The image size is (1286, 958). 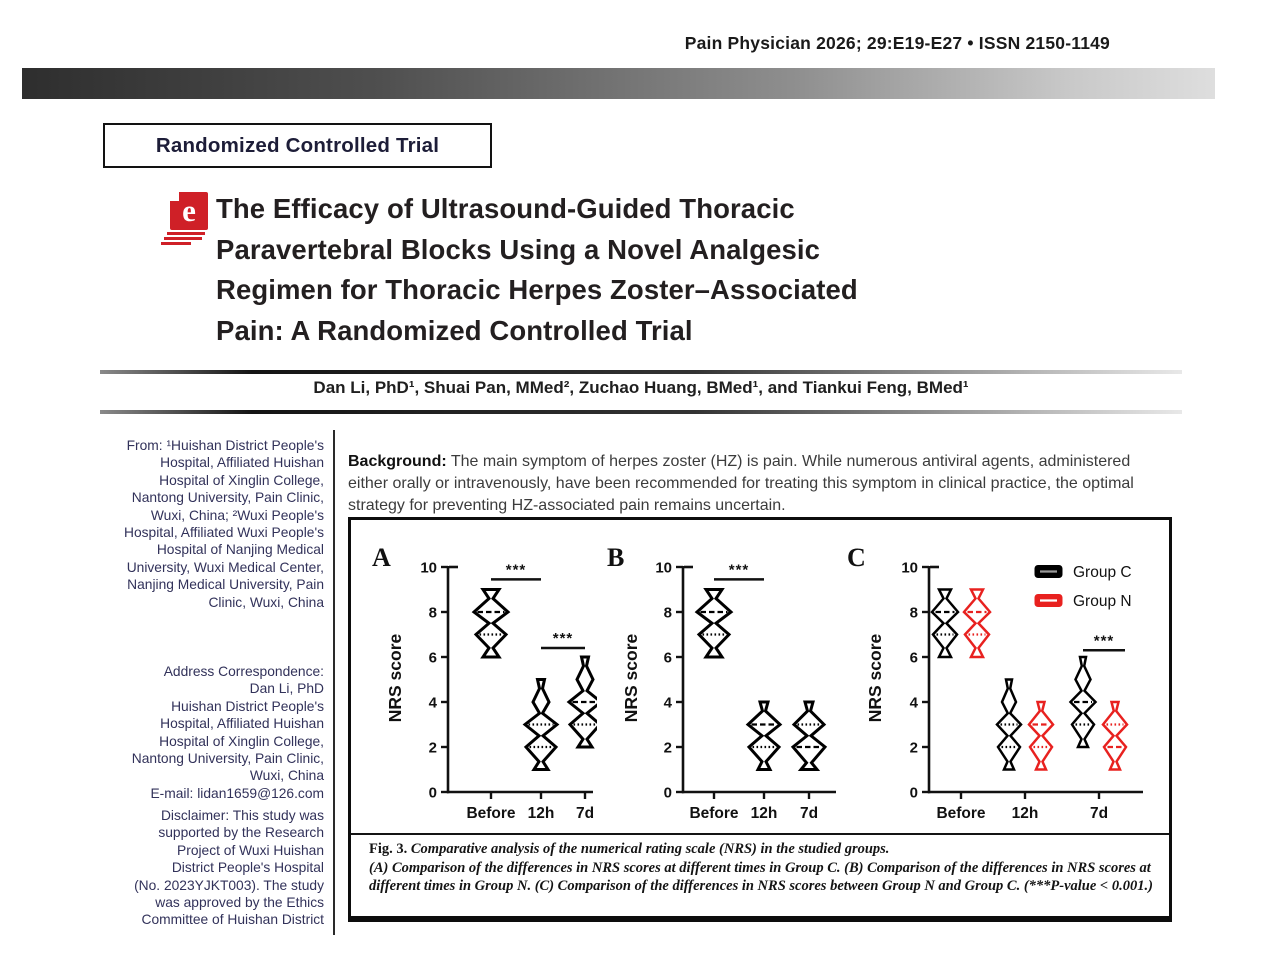 I want to click on figure-caption-prefix: Fig. 3., so click(x=388, y=849).